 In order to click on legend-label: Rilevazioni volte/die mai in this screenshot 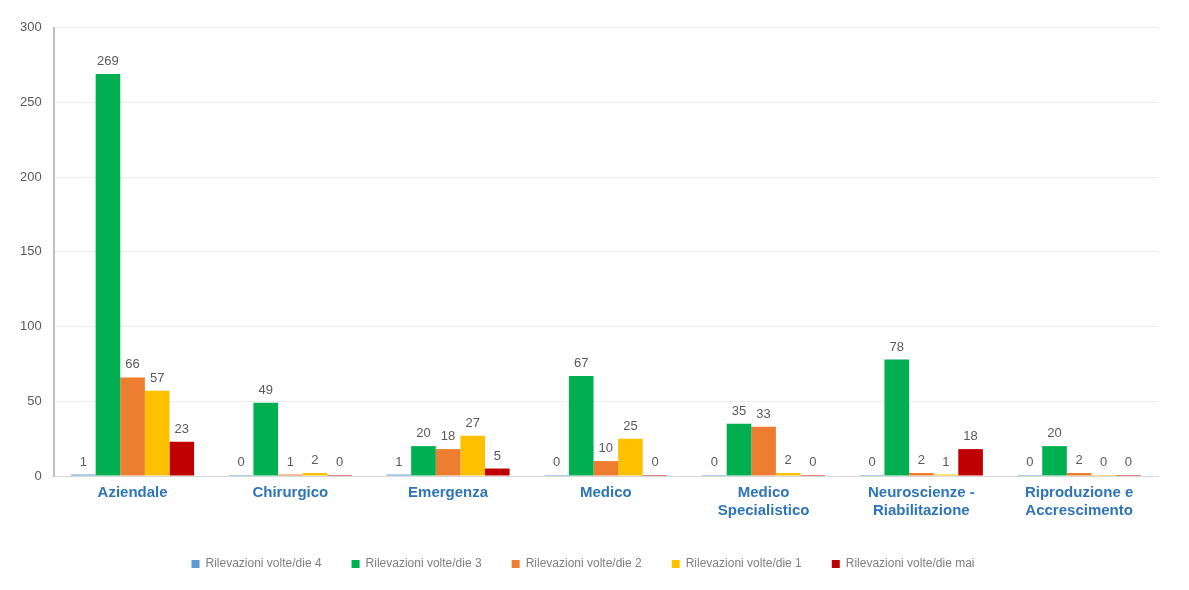, I will do `click(910, 563)`.